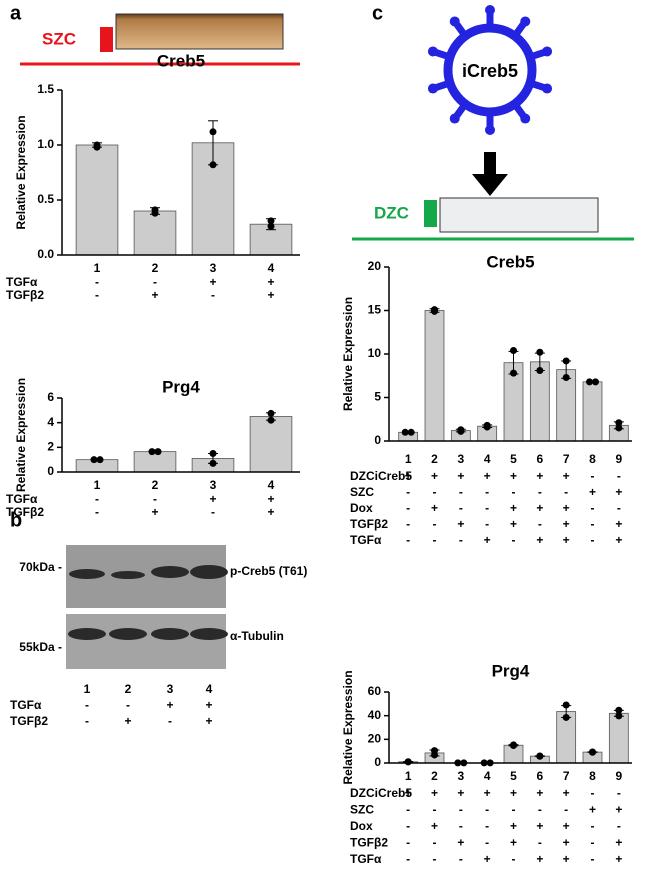  Describe the element at coordinates (490, 70) in the screenshot. I see `virus` at that location.